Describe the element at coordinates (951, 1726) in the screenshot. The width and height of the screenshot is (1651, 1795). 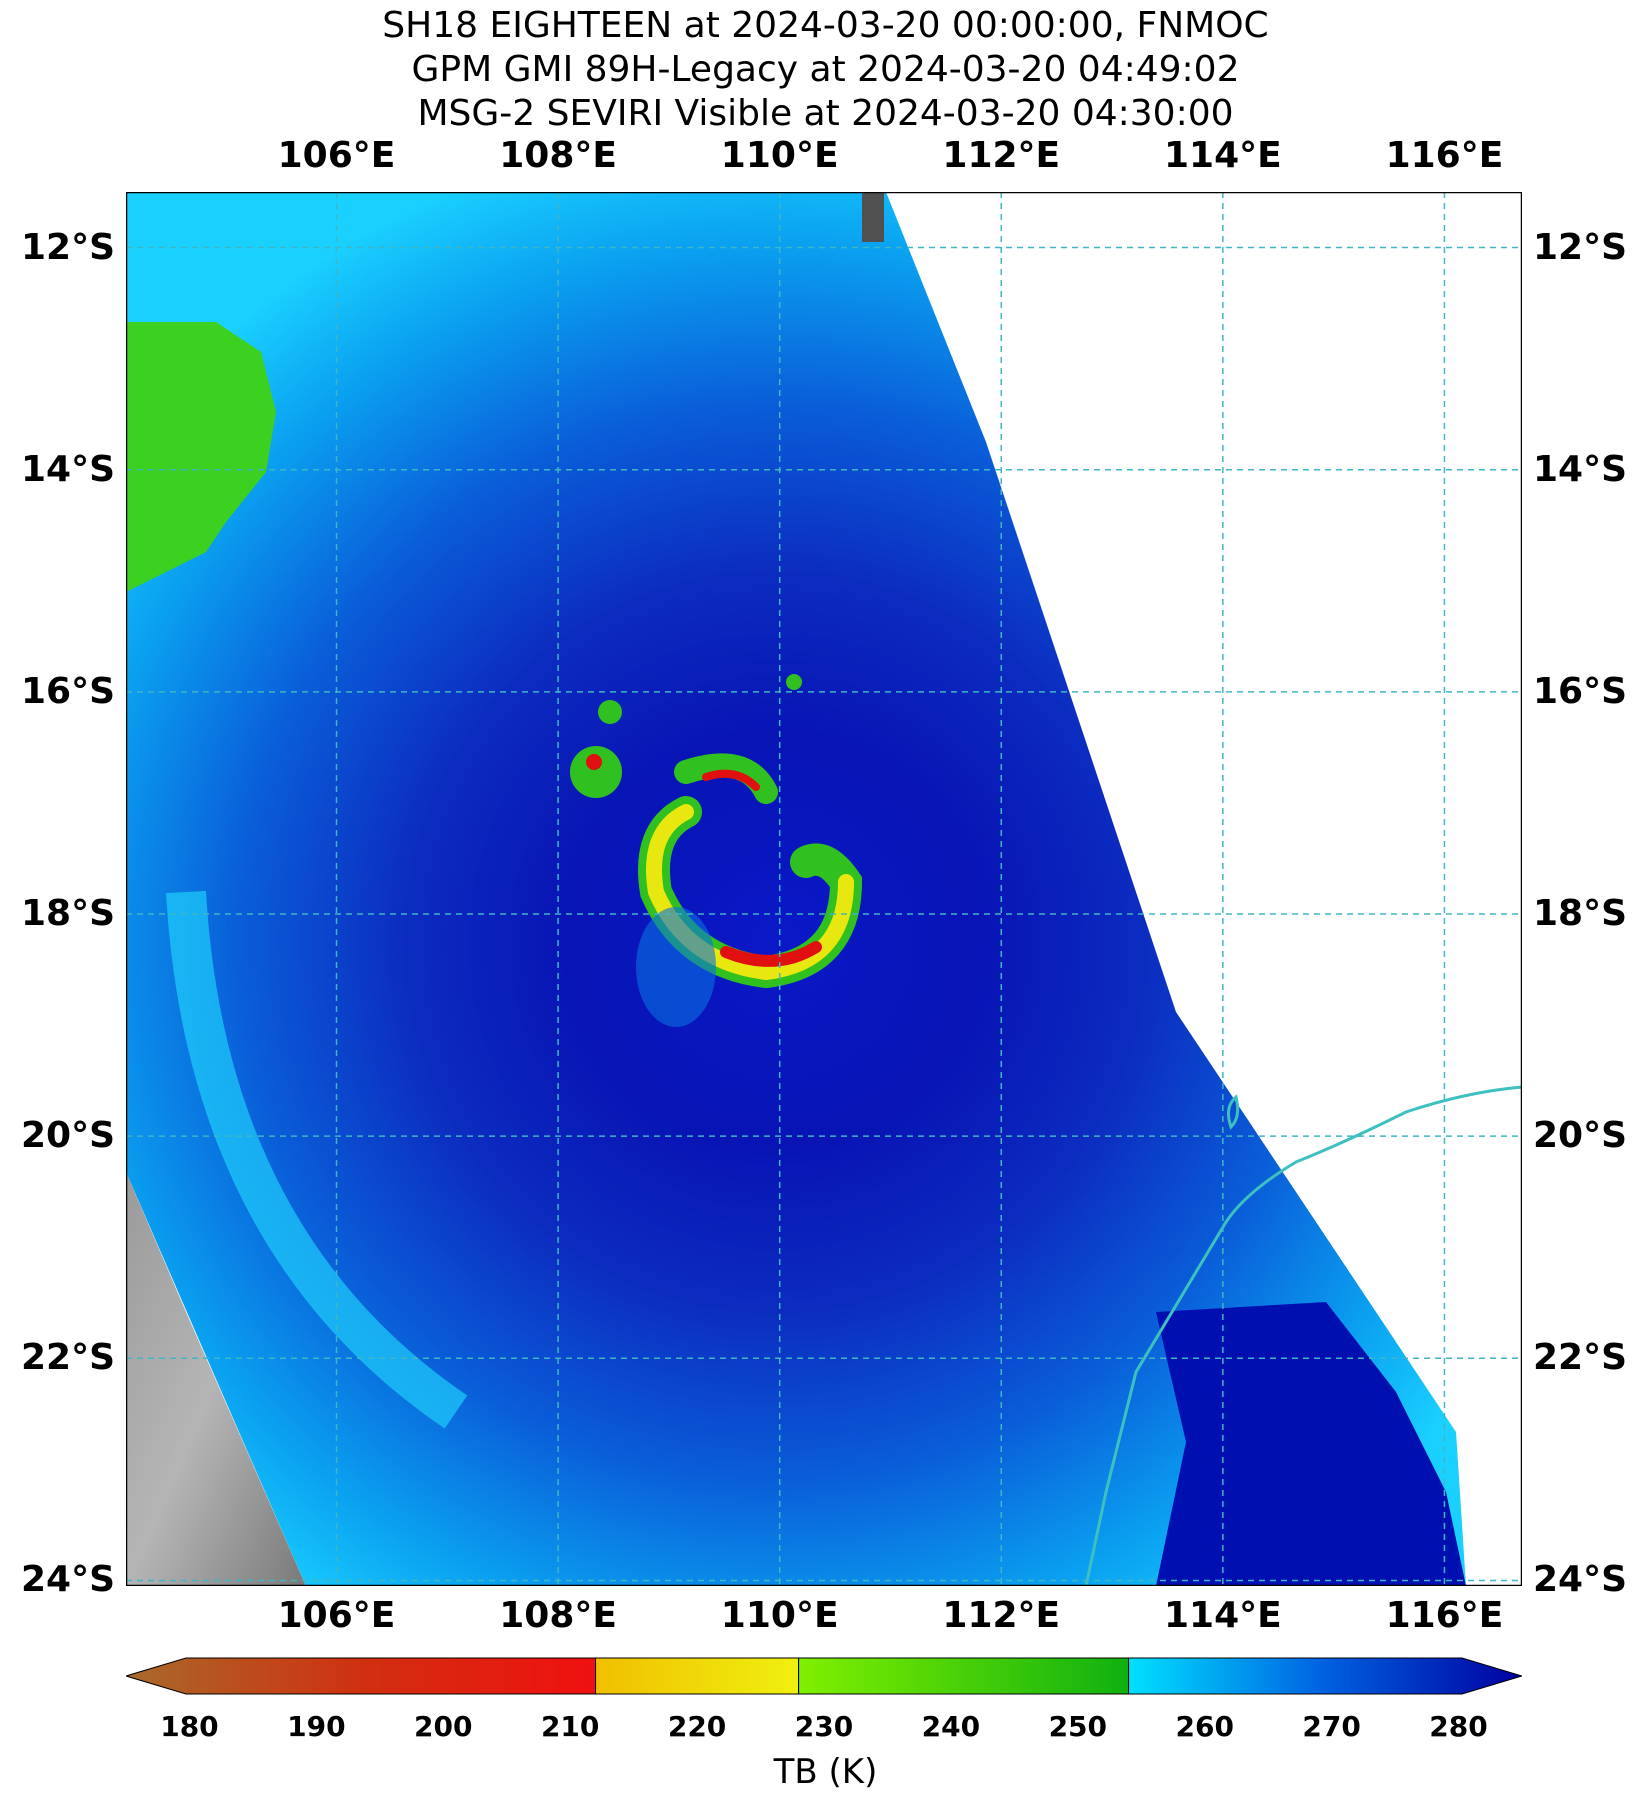
I see `colorbar-tick-label: 240` at that location.